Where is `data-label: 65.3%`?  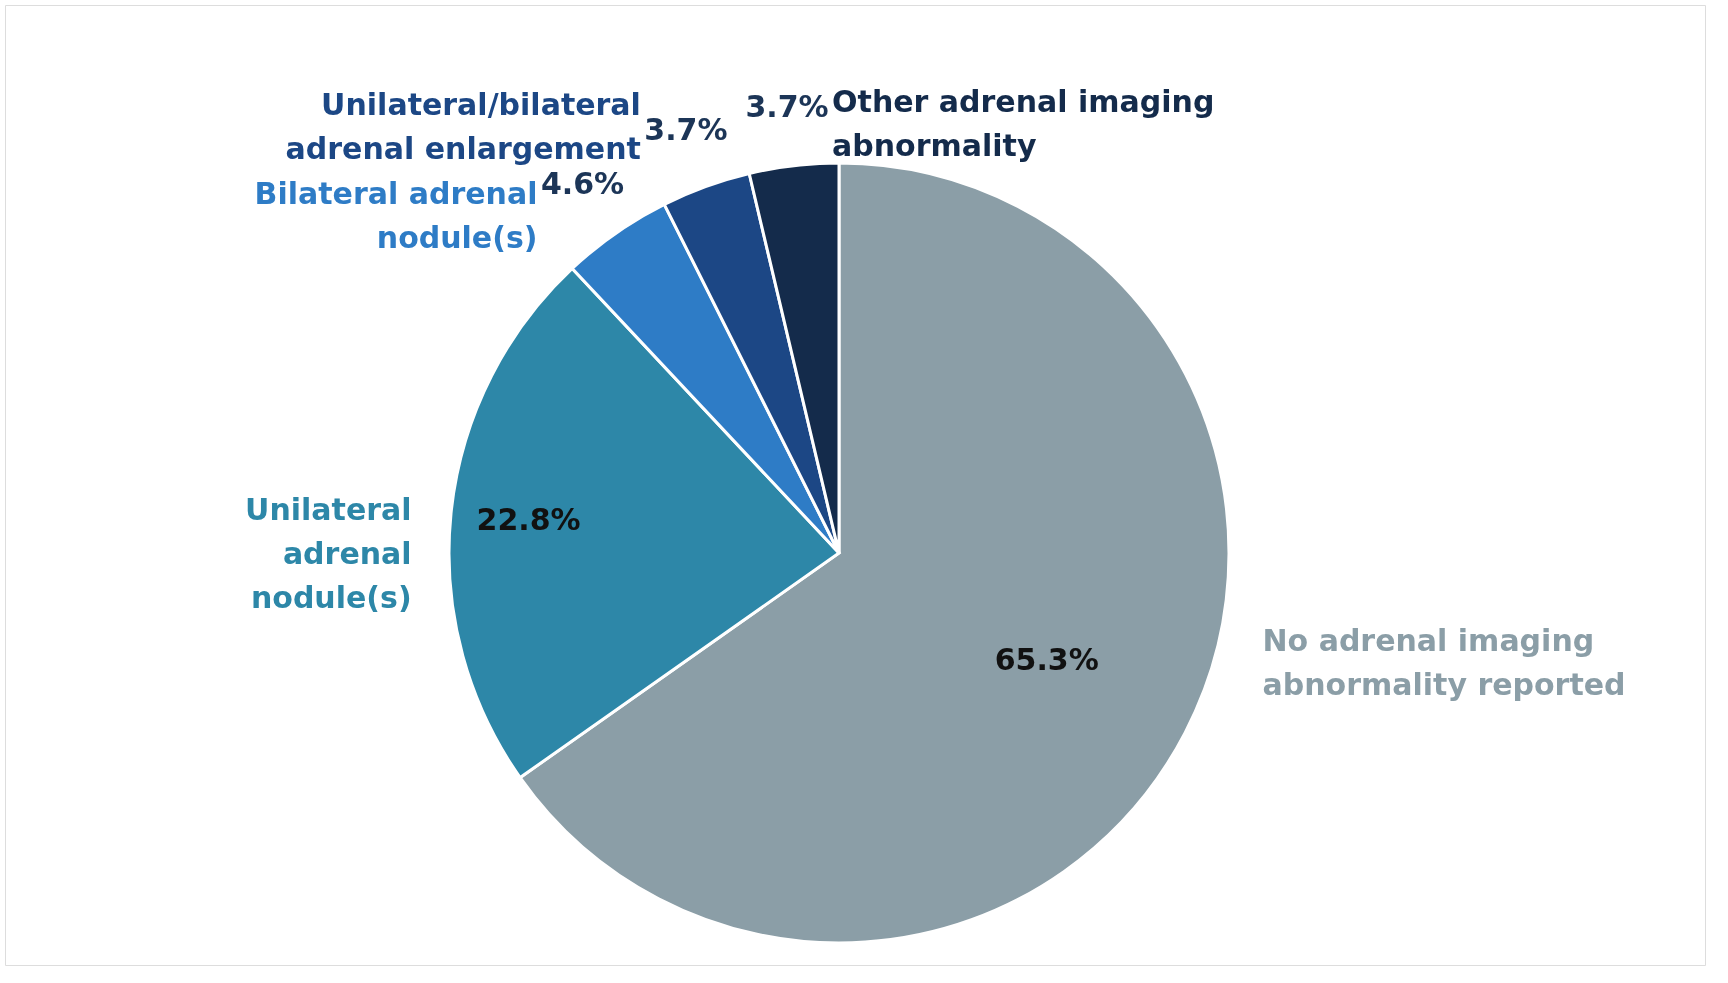 data-label: 65.3% is located at coordinates (1046, 659).